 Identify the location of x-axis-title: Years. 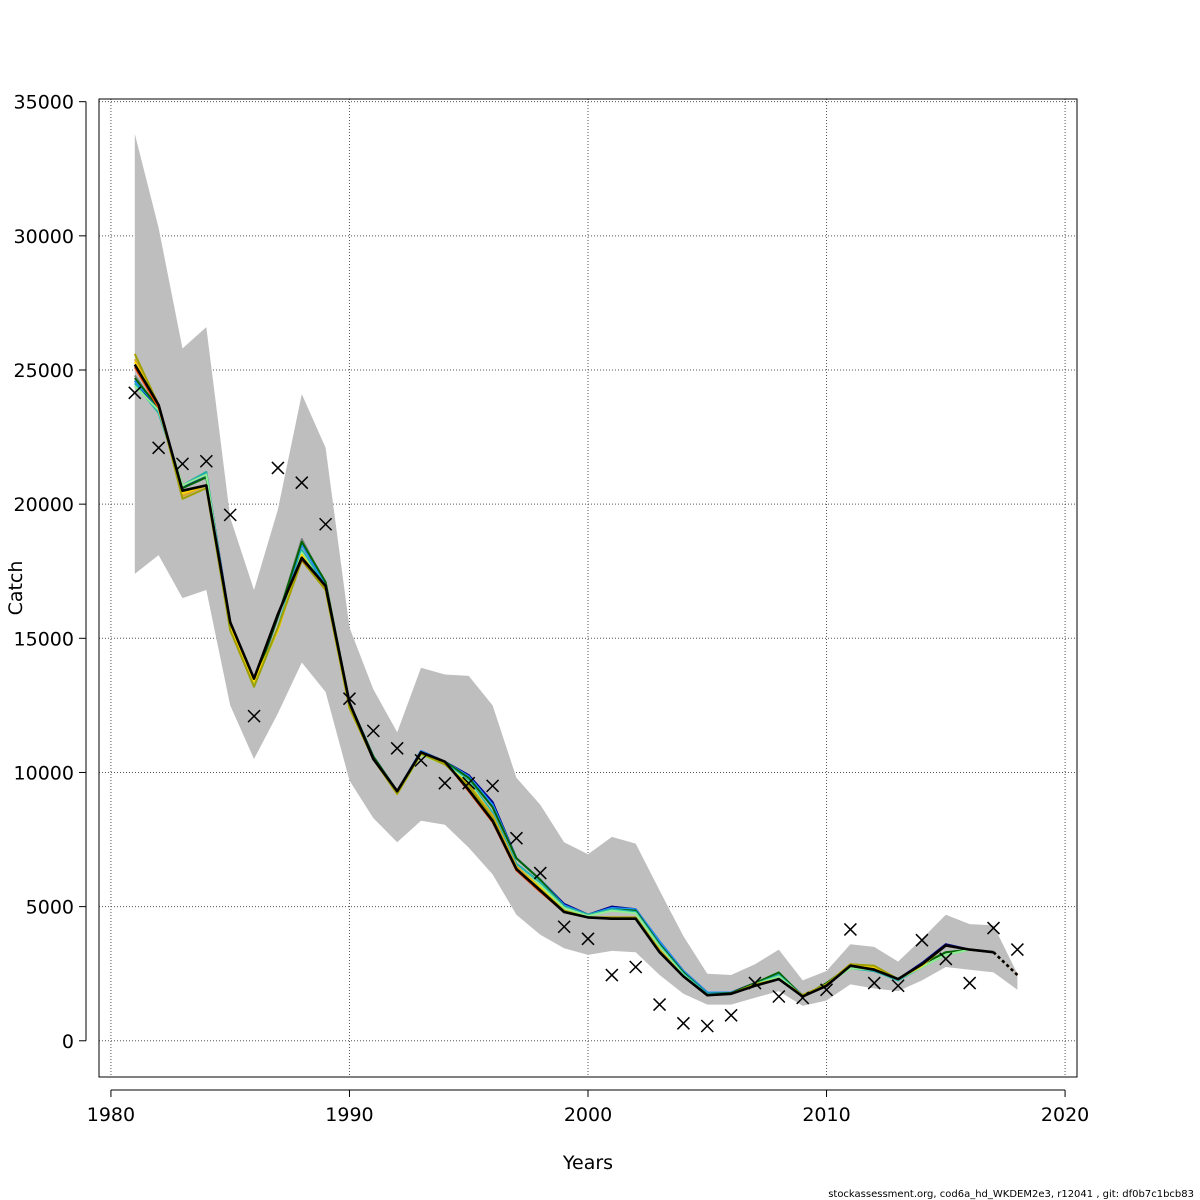
(587, 1163).